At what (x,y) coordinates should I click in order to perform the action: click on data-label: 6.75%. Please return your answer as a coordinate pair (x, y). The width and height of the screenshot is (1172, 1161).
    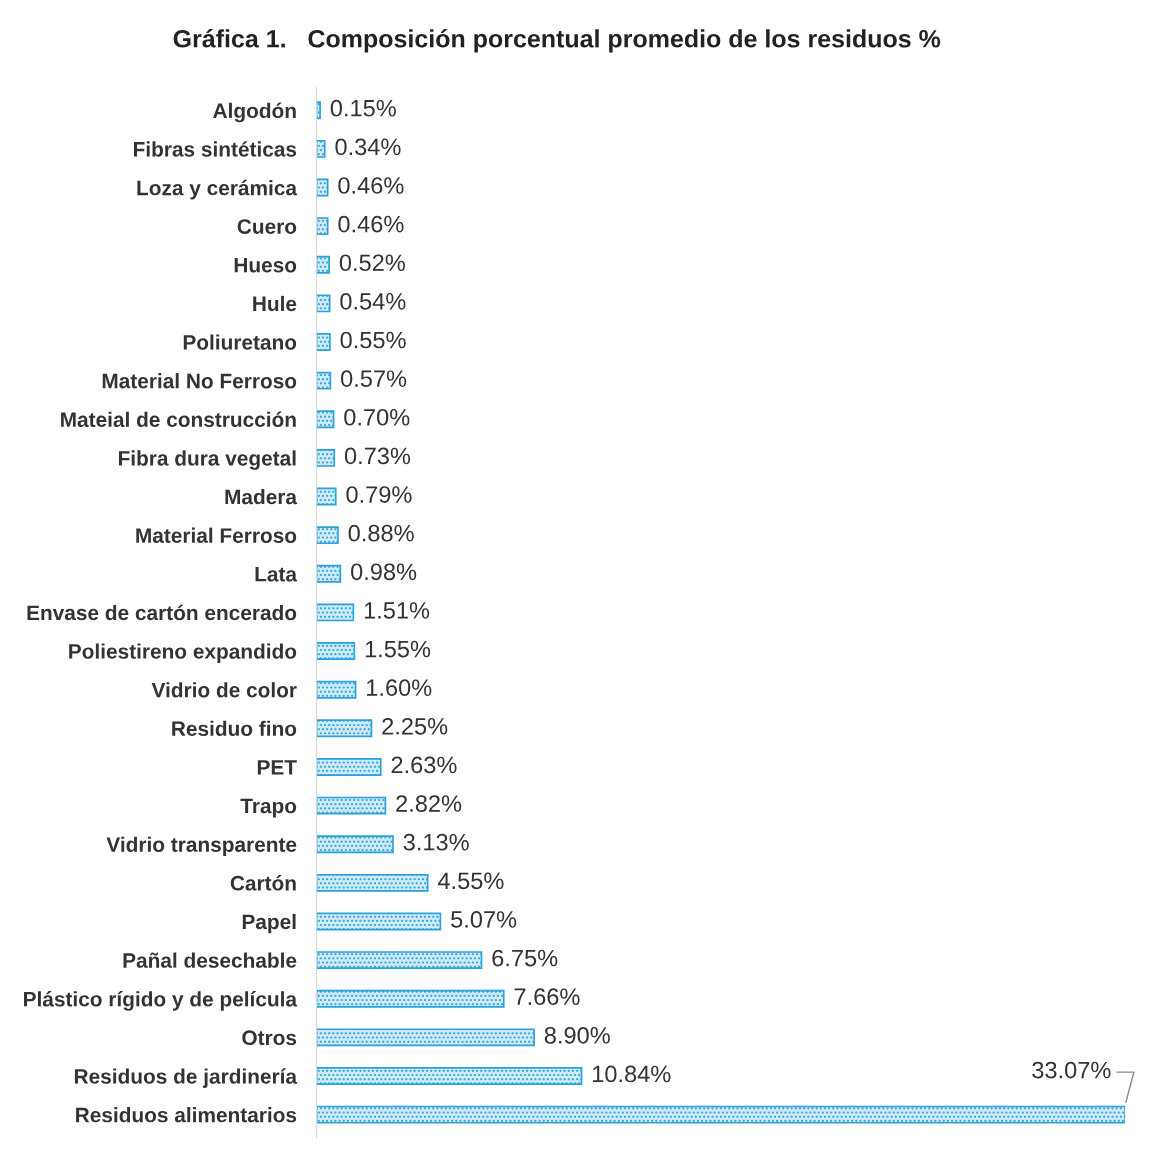
    Looking at the image, I should click on (525, 958).